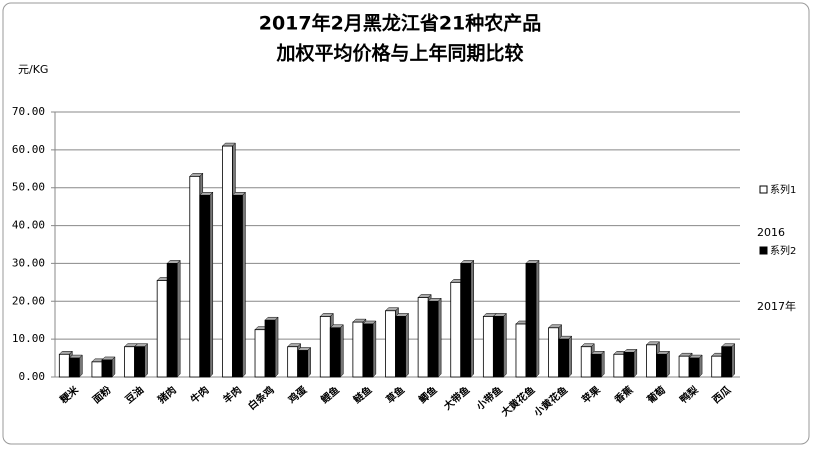 This screenshot has height=453, width=814. What do you see at coordinates (400, 23) in the screenshot?
I see `chart-title: 2017年2月黑龙江省21种农产品` at bounding box center [400, 23].